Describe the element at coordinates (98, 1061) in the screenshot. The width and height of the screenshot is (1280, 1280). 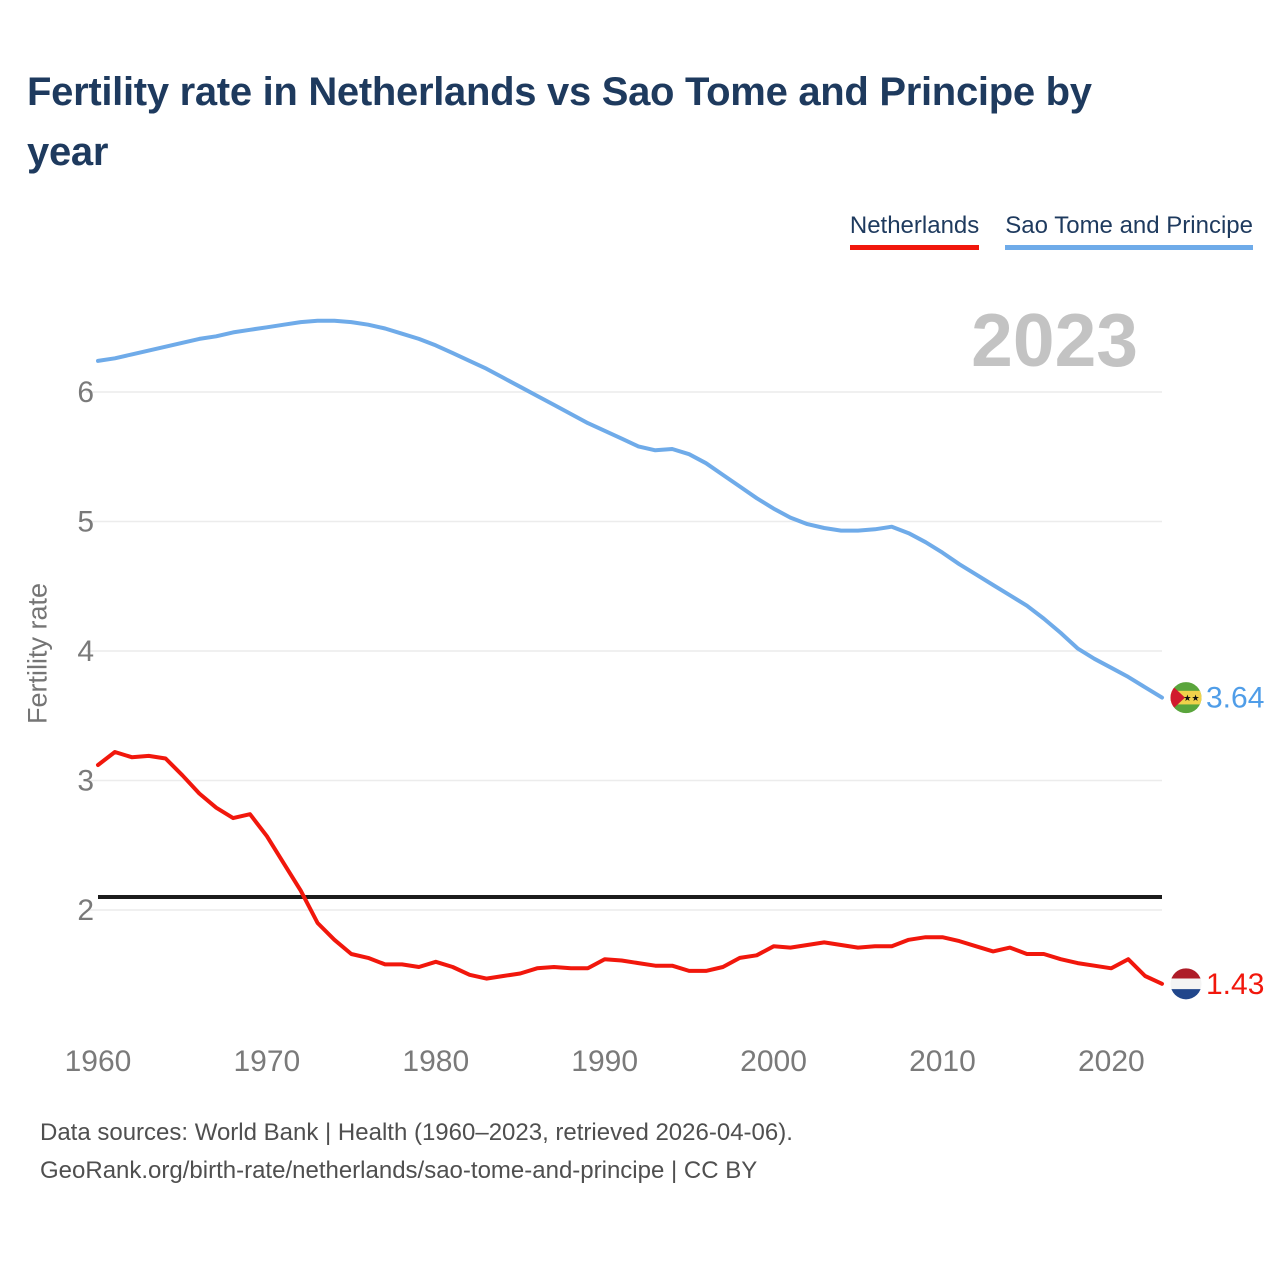
I see `x-tick-1960: 1960` at that location.